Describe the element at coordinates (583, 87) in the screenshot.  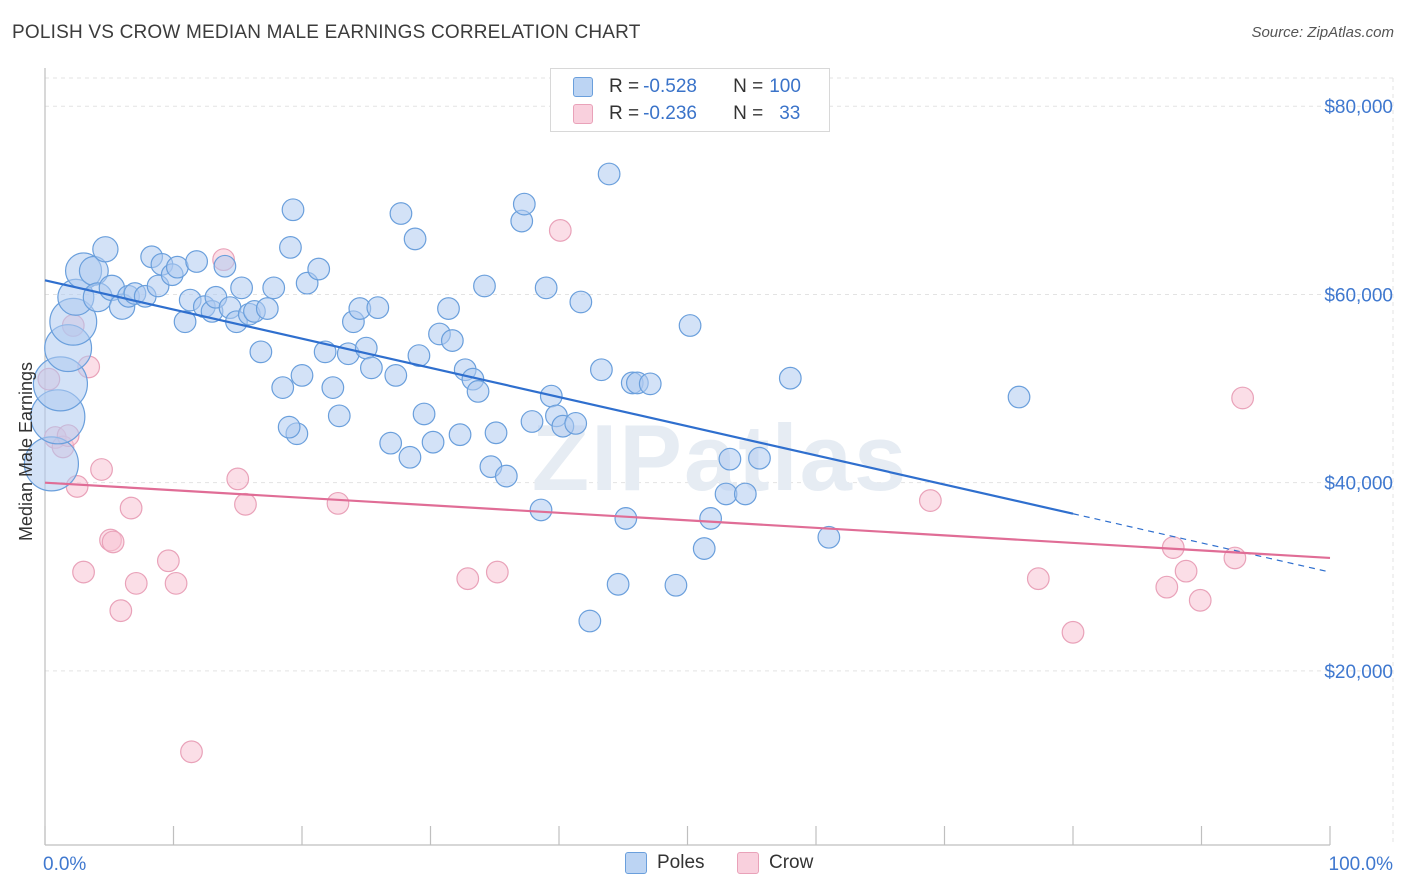
I see `poles-swatch` at that location.